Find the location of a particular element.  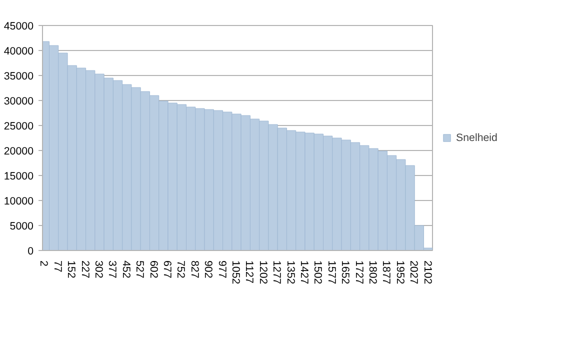

legend-label: Snelheid is located at coordinates (477, 138).